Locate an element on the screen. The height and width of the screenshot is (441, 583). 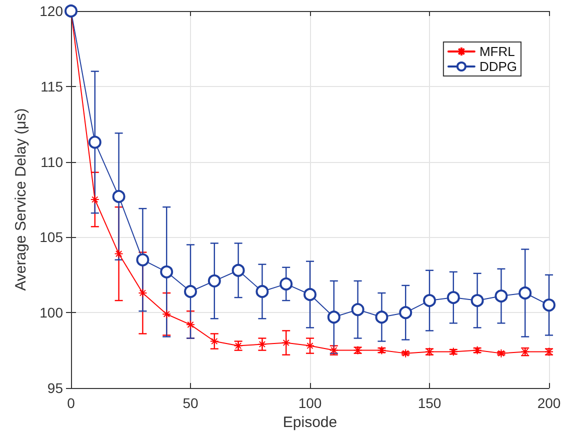
x-tick-label: 100 is located at coordinates (310, 403).